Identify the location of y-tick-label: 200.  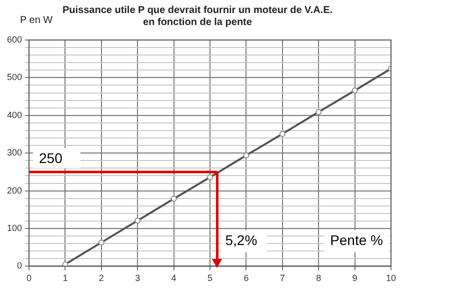
(14, 190).